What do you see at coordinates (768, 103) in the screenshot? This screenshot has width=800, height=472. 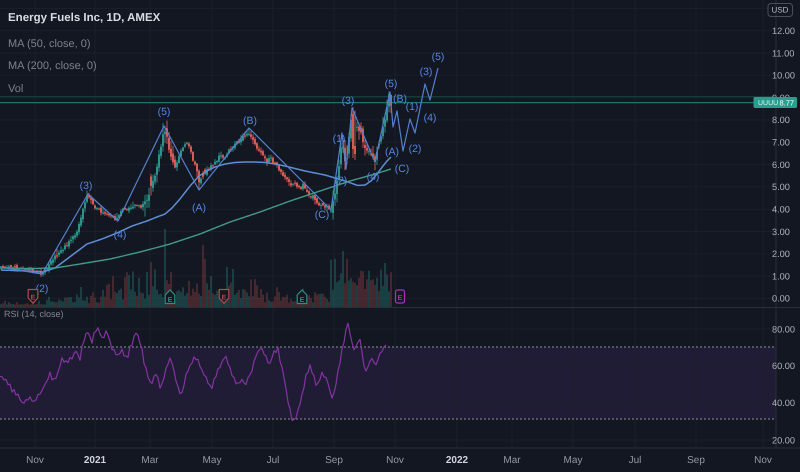 I see `svg-text: UUUU` at bounding box center [768, 103].